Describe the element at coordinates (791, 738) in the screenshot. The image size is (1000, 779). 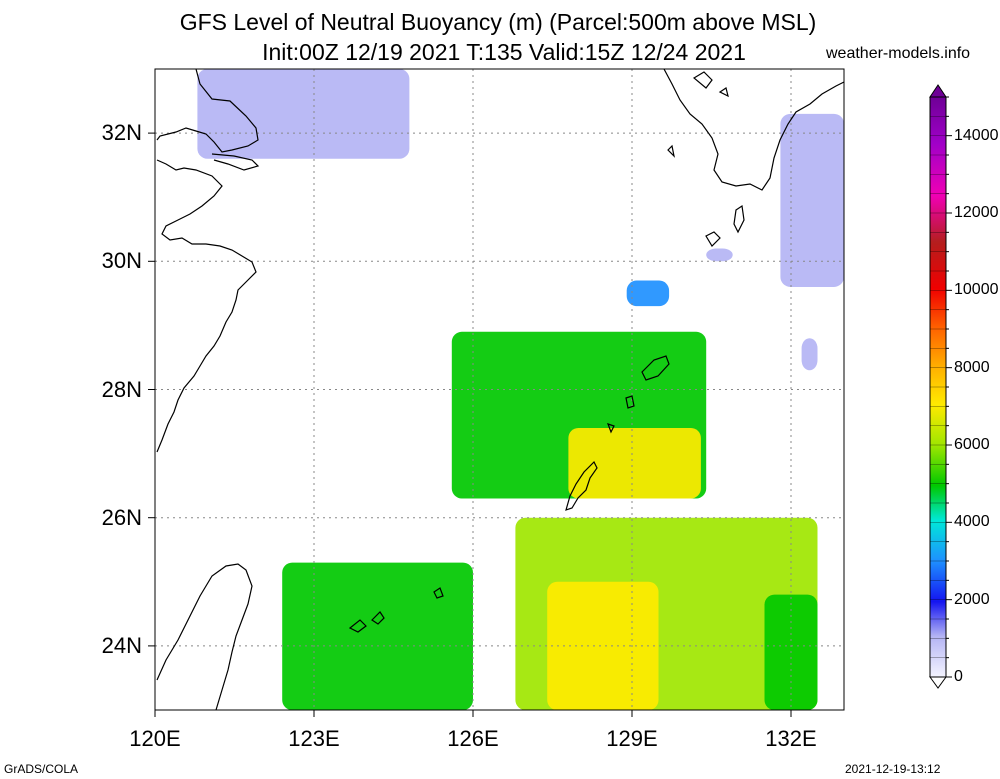
I see `x-tick-label: 132E` at that location.